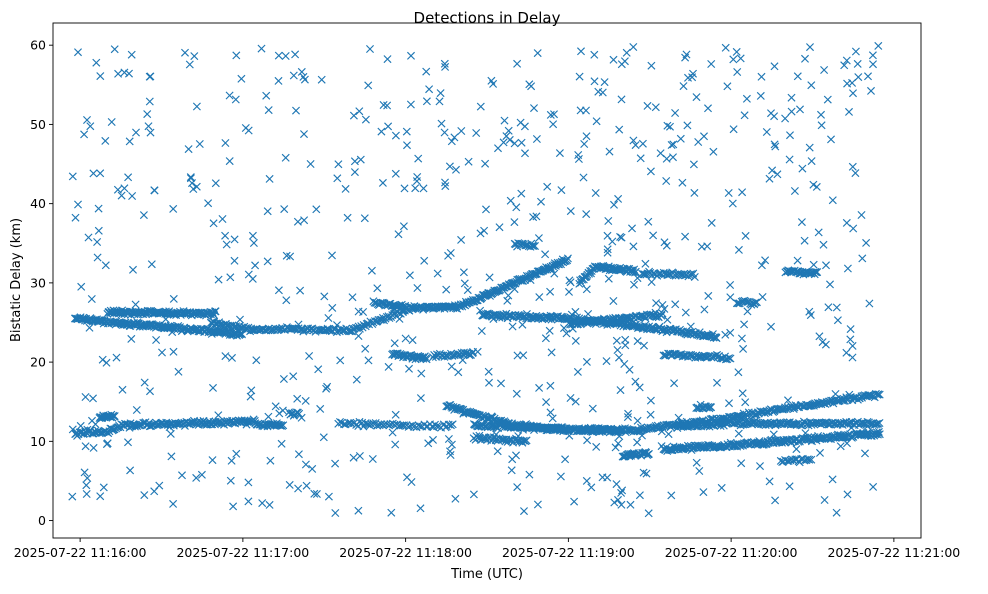  I want to click on chart-title: Detections in Delay, so click(487, 18).